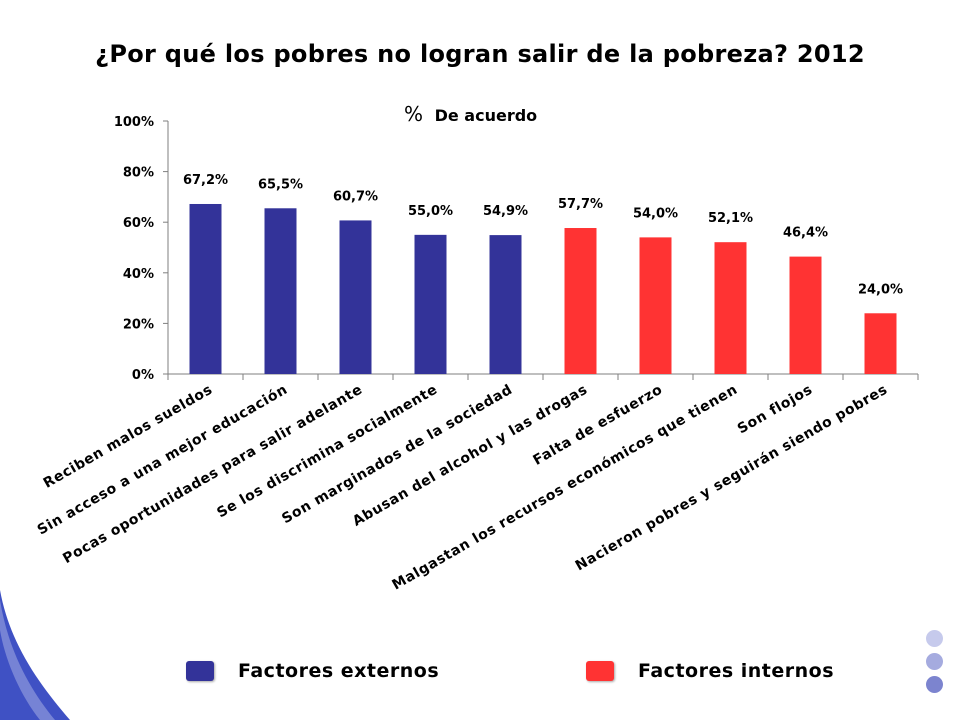  Describe the element at coordinates (655, 213) in the screenshot. I see `data-label-7: 54,0%` at that location.